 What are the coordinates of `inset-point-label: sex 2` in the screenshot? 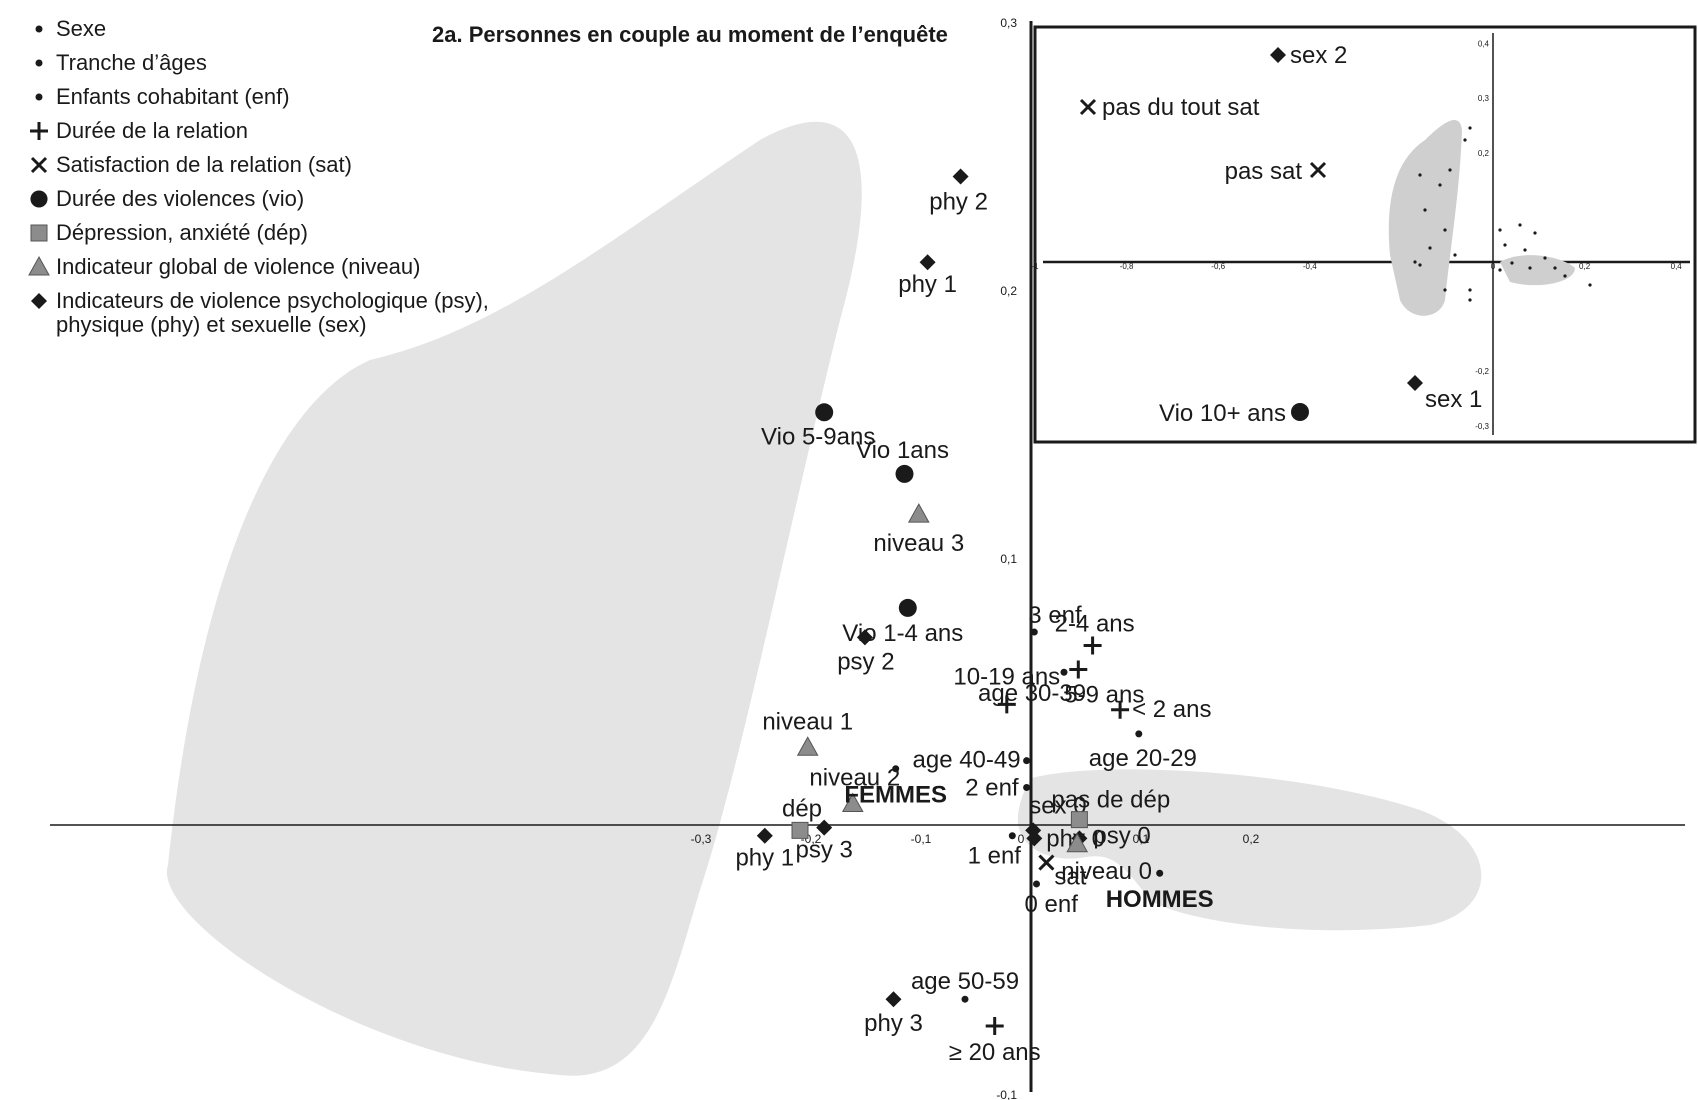 It's located at (1318, 55).